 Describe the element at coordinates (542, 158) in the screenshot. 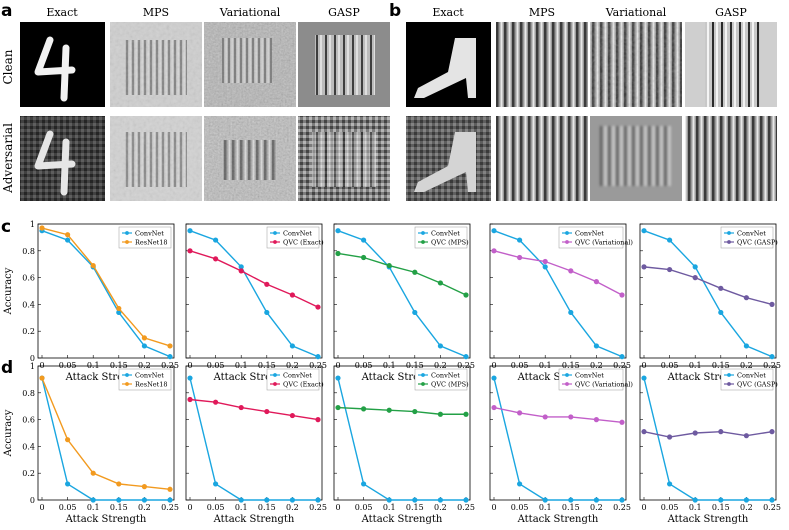

I see `image-b-adv-mps` at that location.